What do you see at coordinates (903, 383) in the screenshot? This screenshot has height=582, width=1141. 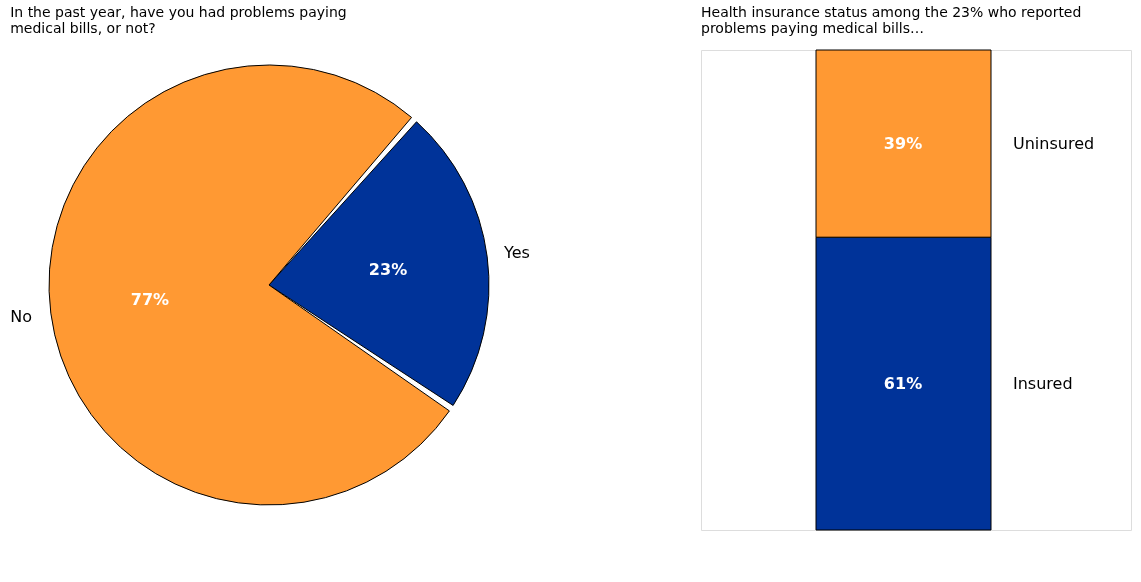 I see `data-label: 61%` at bounding box center [903, 383].